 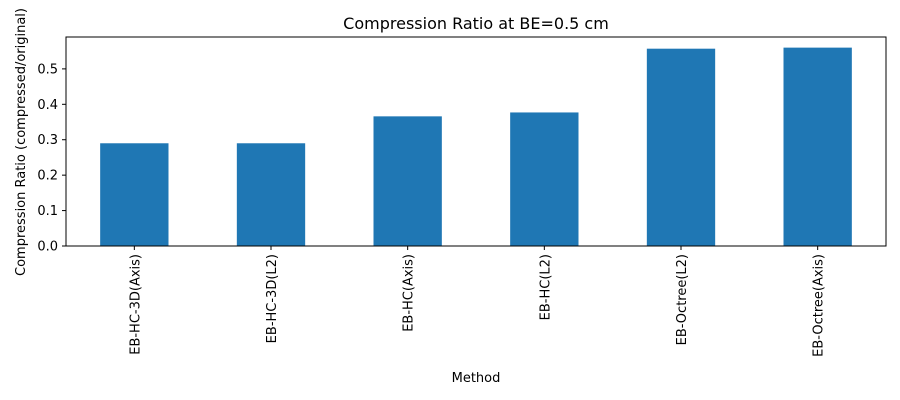 I want to click on y-axis: 0.0 0.1 0.2 0.3 0.4 0.5, so click(x=51, y=158).